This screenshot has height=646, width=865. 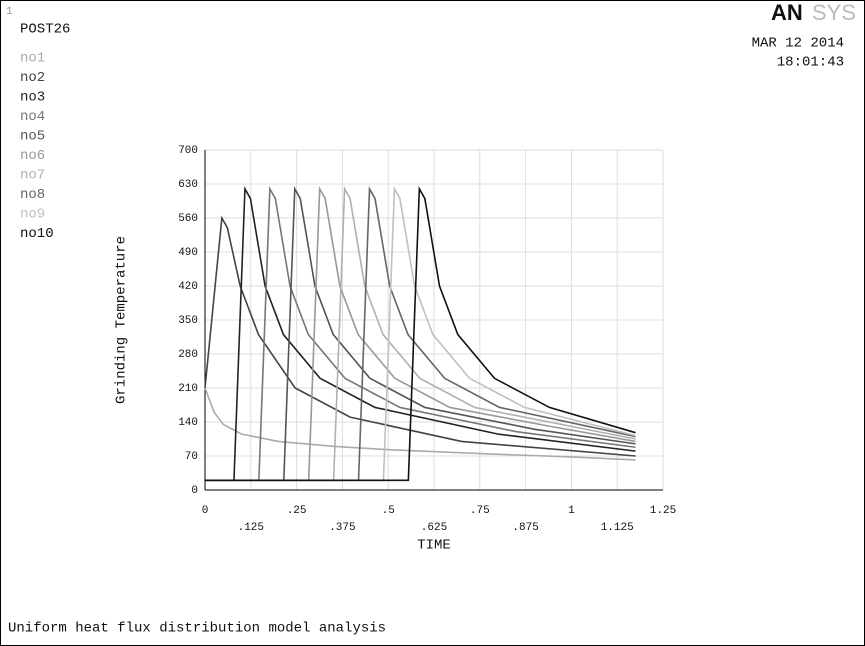 What do you see at coordinates (205, 511) in the screenshot?
I see `x-tick-label: 0` at bounding box center [205, 511].